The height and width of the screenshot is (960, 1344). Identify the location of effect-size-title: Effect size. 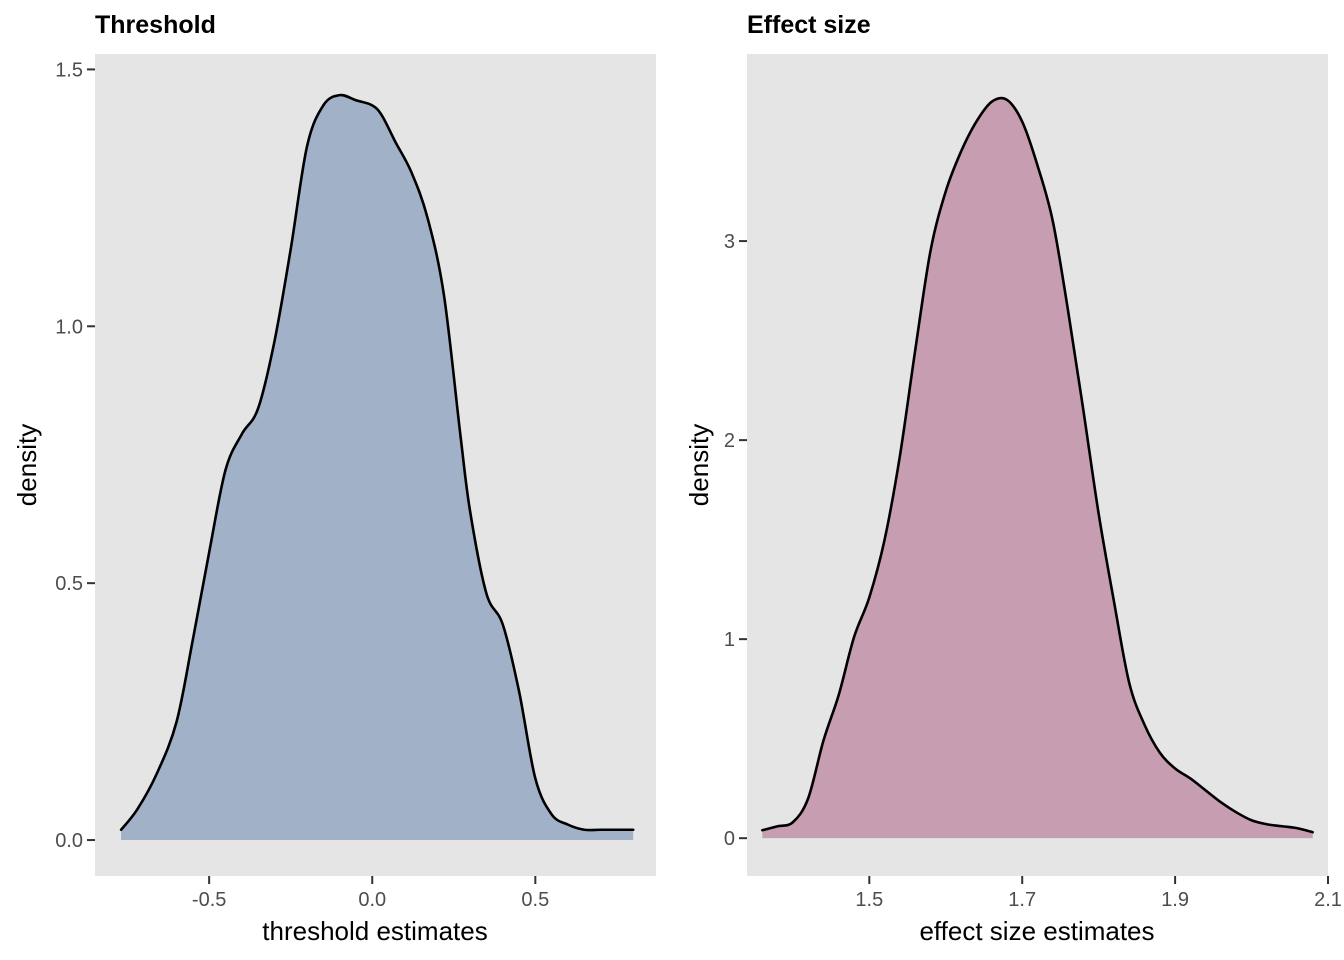
(809, 25).